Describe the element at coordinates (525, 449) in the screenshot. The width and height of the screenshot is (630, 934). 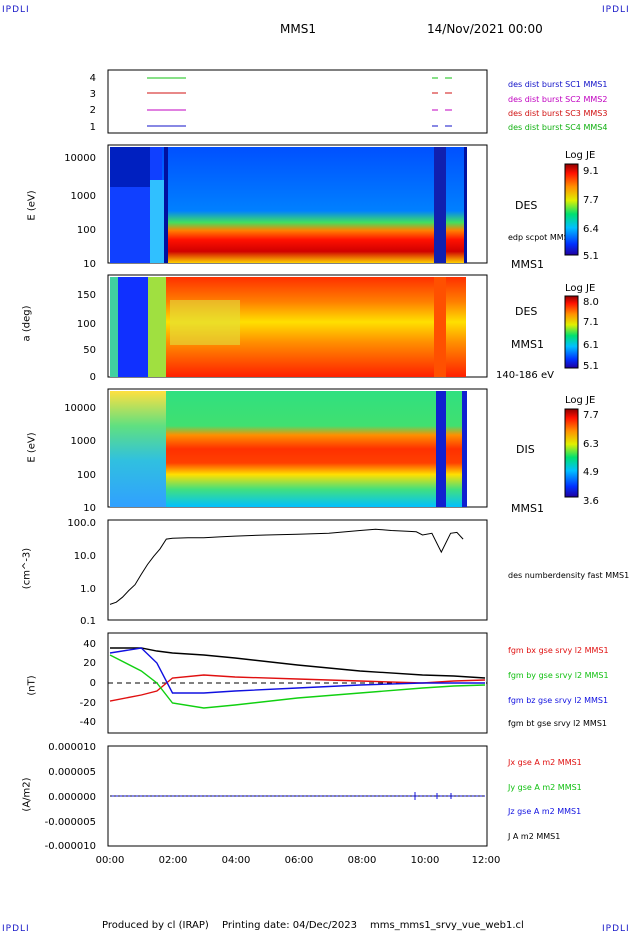
I see `label-dis: DIS` at that location.